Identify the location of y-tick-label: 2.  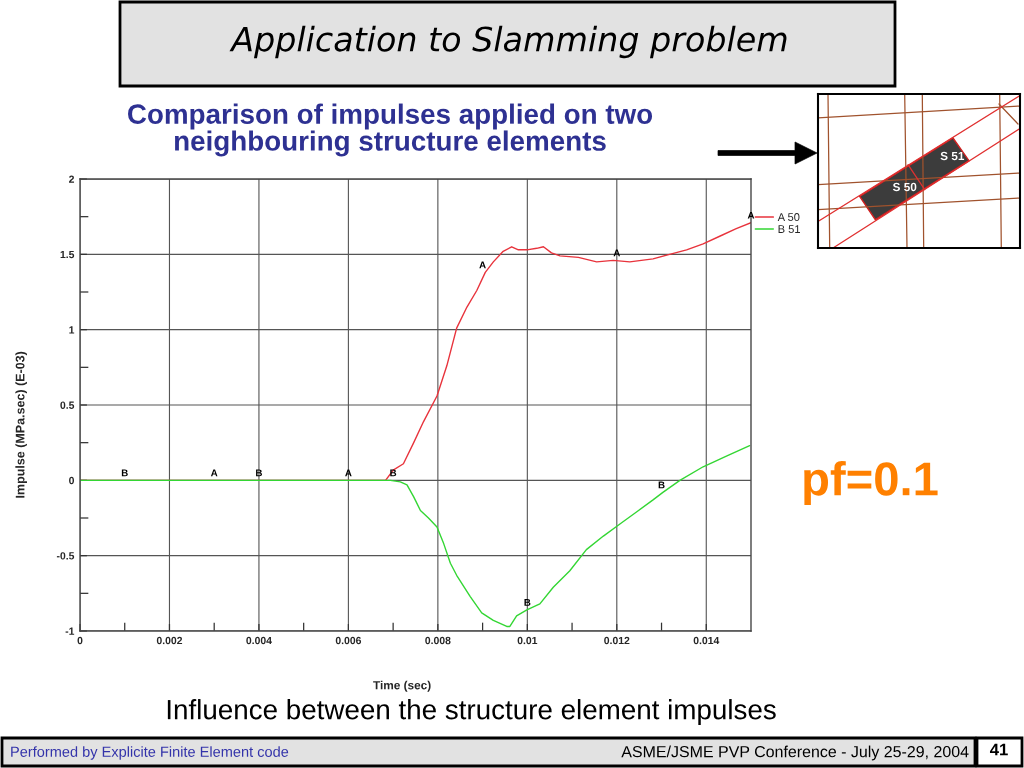
(72, 179).